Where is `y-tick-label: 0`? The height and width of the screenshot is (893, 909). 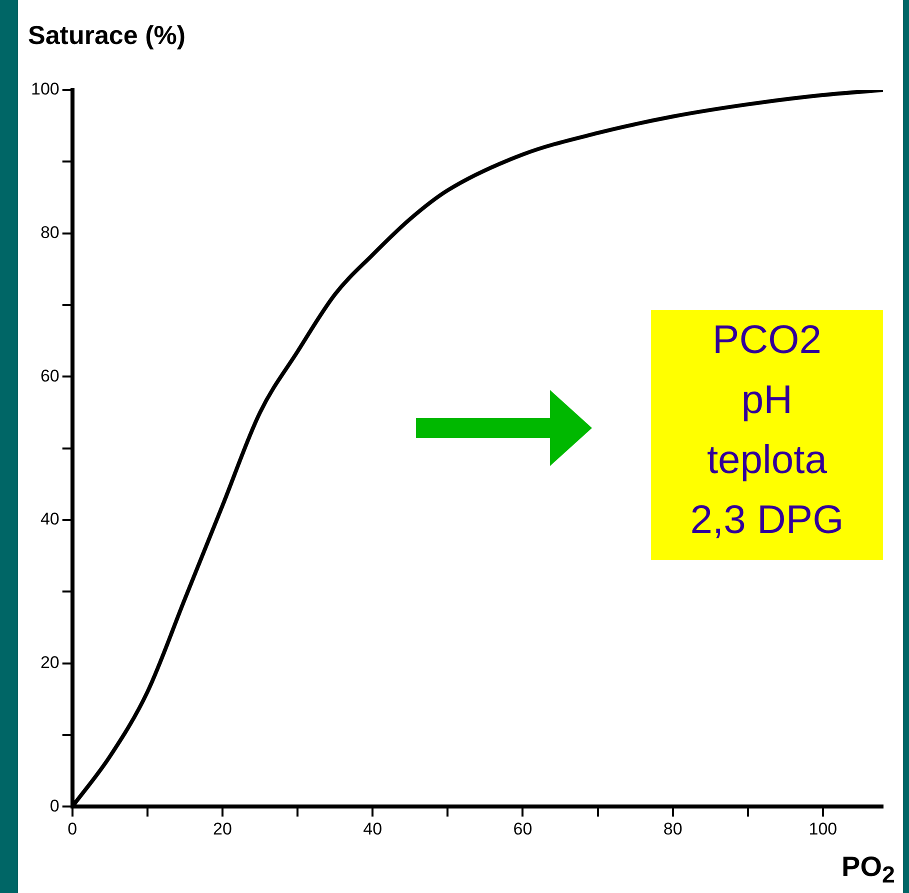
y-tick-label: 0 is located at coordinates (55, 806).